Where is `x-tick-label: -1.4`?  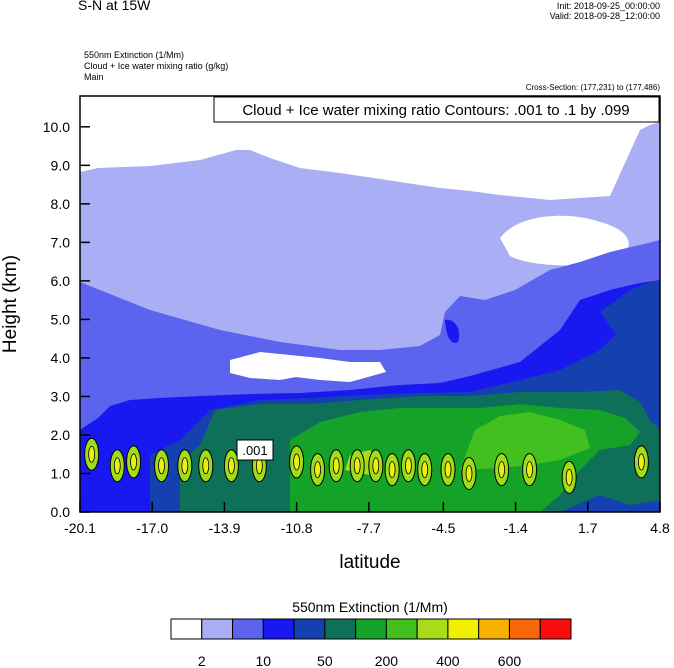
x-tick-label: -1.4 is located at coordinates (516, 528).